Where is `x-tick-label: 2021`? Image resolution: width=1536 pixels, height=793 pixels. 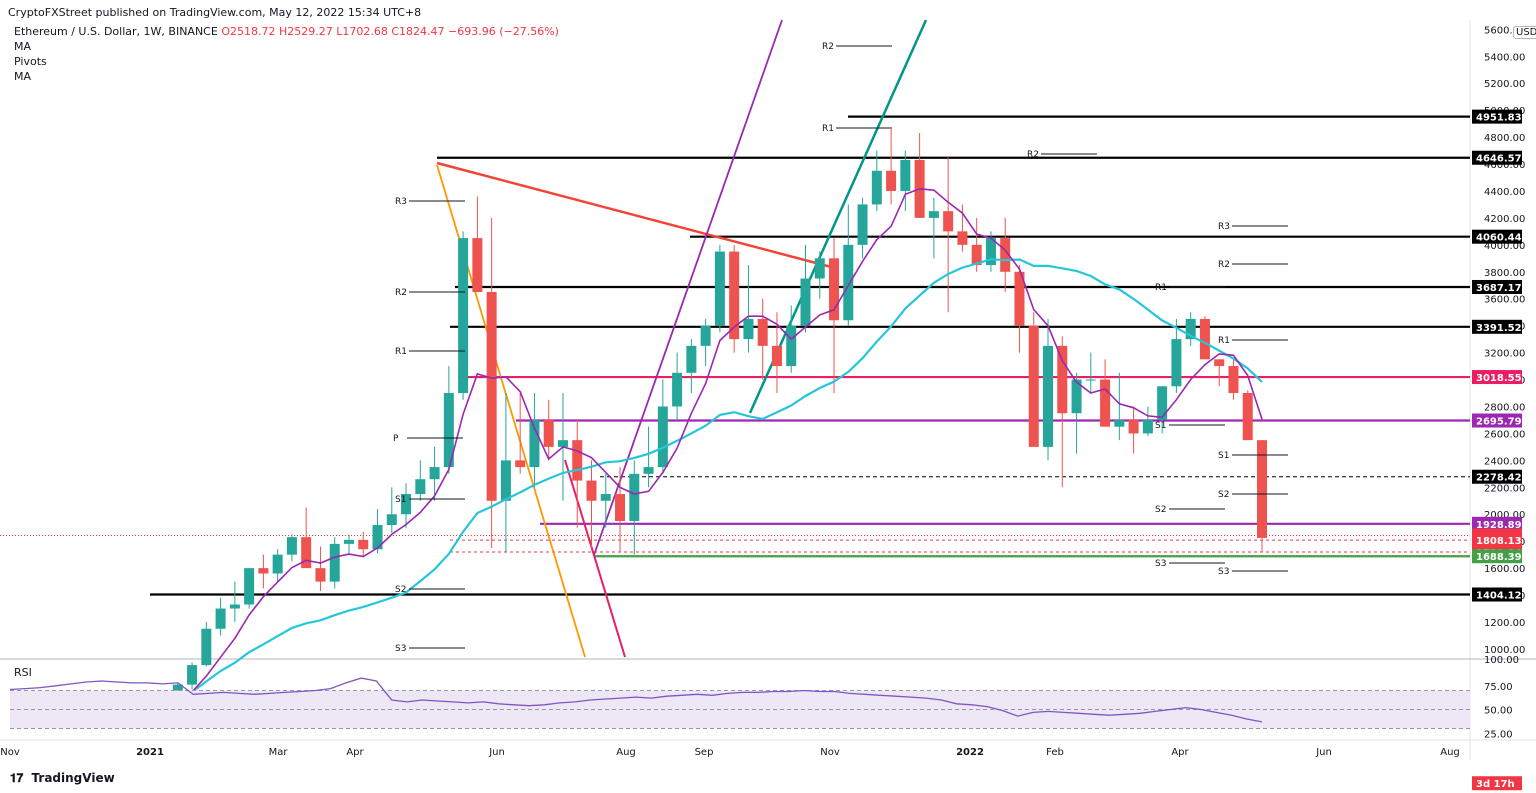 x-tick-label: 2021 is located at coordinates (150, 752).